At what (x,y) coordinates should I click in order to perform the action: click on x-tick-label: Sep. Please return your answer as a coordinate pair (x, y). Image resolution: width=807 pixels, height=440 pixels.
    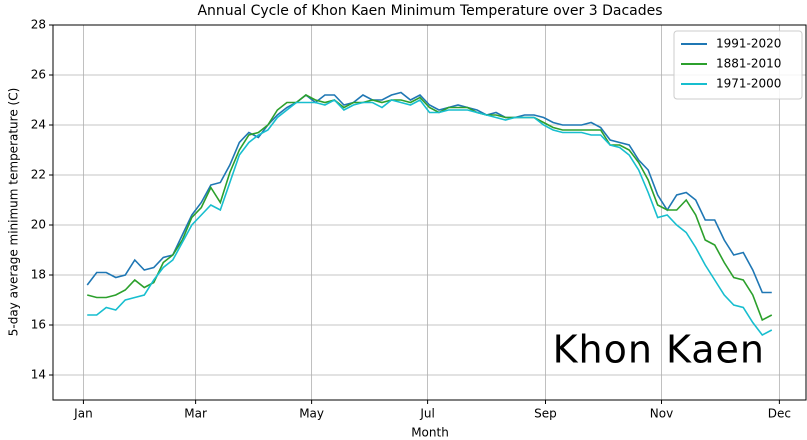
    Looking at the image, I should click on (545, 414).